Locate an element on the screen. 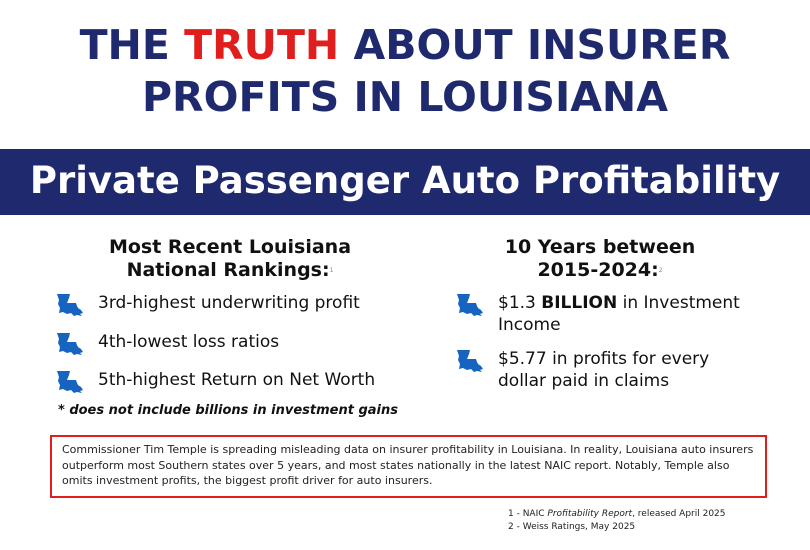 This screenshot has height=550, width=810. stat-item: $1.3 BILLION in Investment Income is located at coordinates (606, 314).